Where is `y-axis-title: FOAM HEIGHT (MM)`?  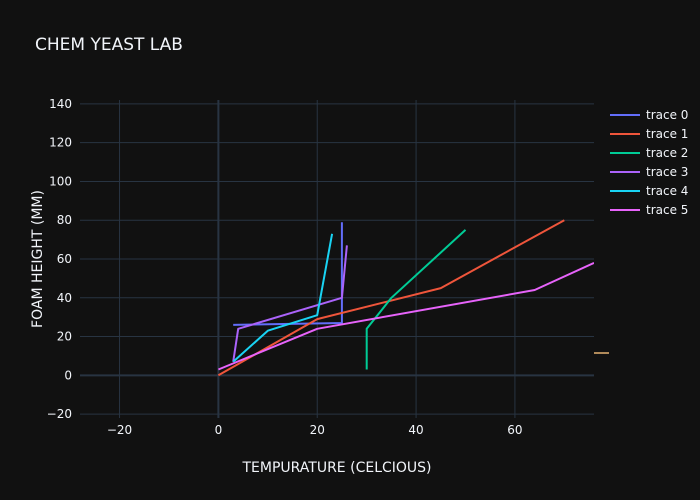 y-axis-title: FOAM HEIGHT (MM) is located at coordinates (38, 259).